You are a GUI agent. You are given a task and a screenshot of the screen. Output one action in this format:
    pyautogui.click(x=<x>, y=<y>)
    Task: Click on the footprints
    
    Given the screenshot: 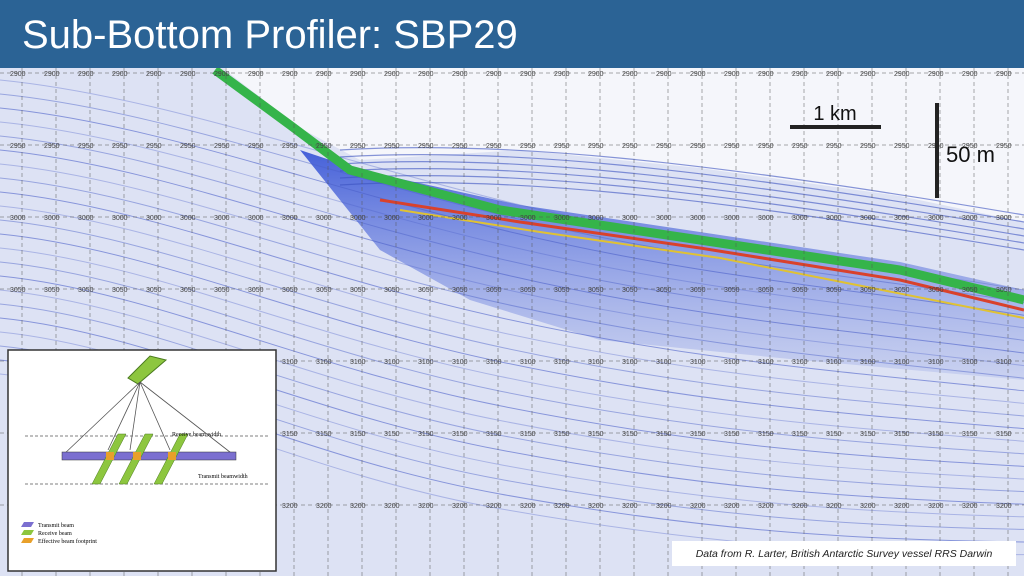 What is the action you would take?
    pyautogui.click(x=141, y=456)
    